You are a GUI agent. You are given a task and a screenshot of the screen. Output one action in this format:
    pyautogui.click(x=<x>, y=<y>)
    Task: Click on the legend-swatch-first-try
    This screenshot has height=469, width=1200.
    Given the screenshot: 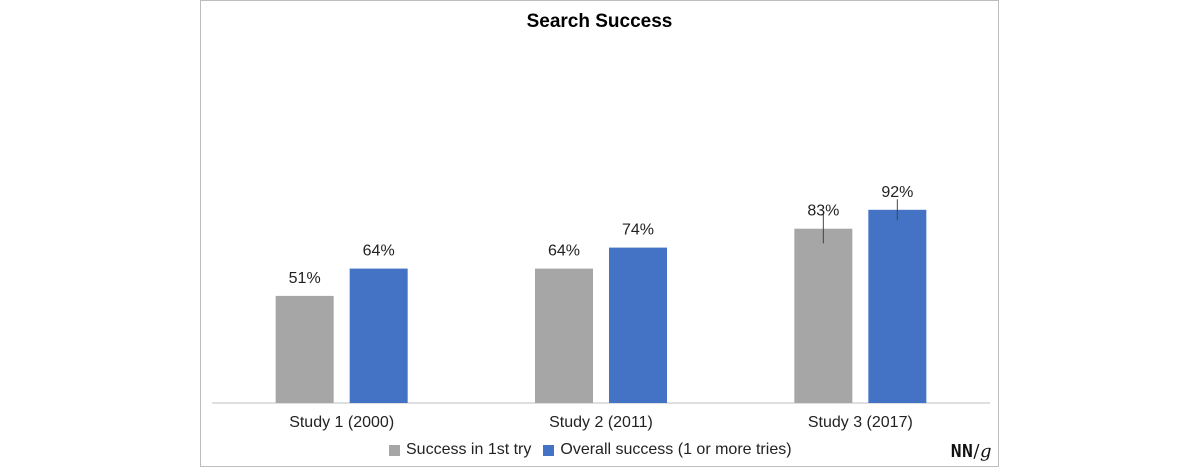 What is the action you would take?
    pyautogui.click(x=394, y=450)
    